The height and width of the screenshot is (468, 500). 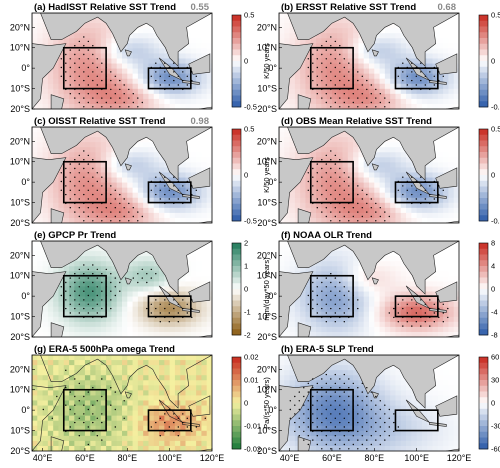 What do you see at coordinates (128, 186) in the screenshot?
I see `significance-dots` at bounding box center [128, 186].